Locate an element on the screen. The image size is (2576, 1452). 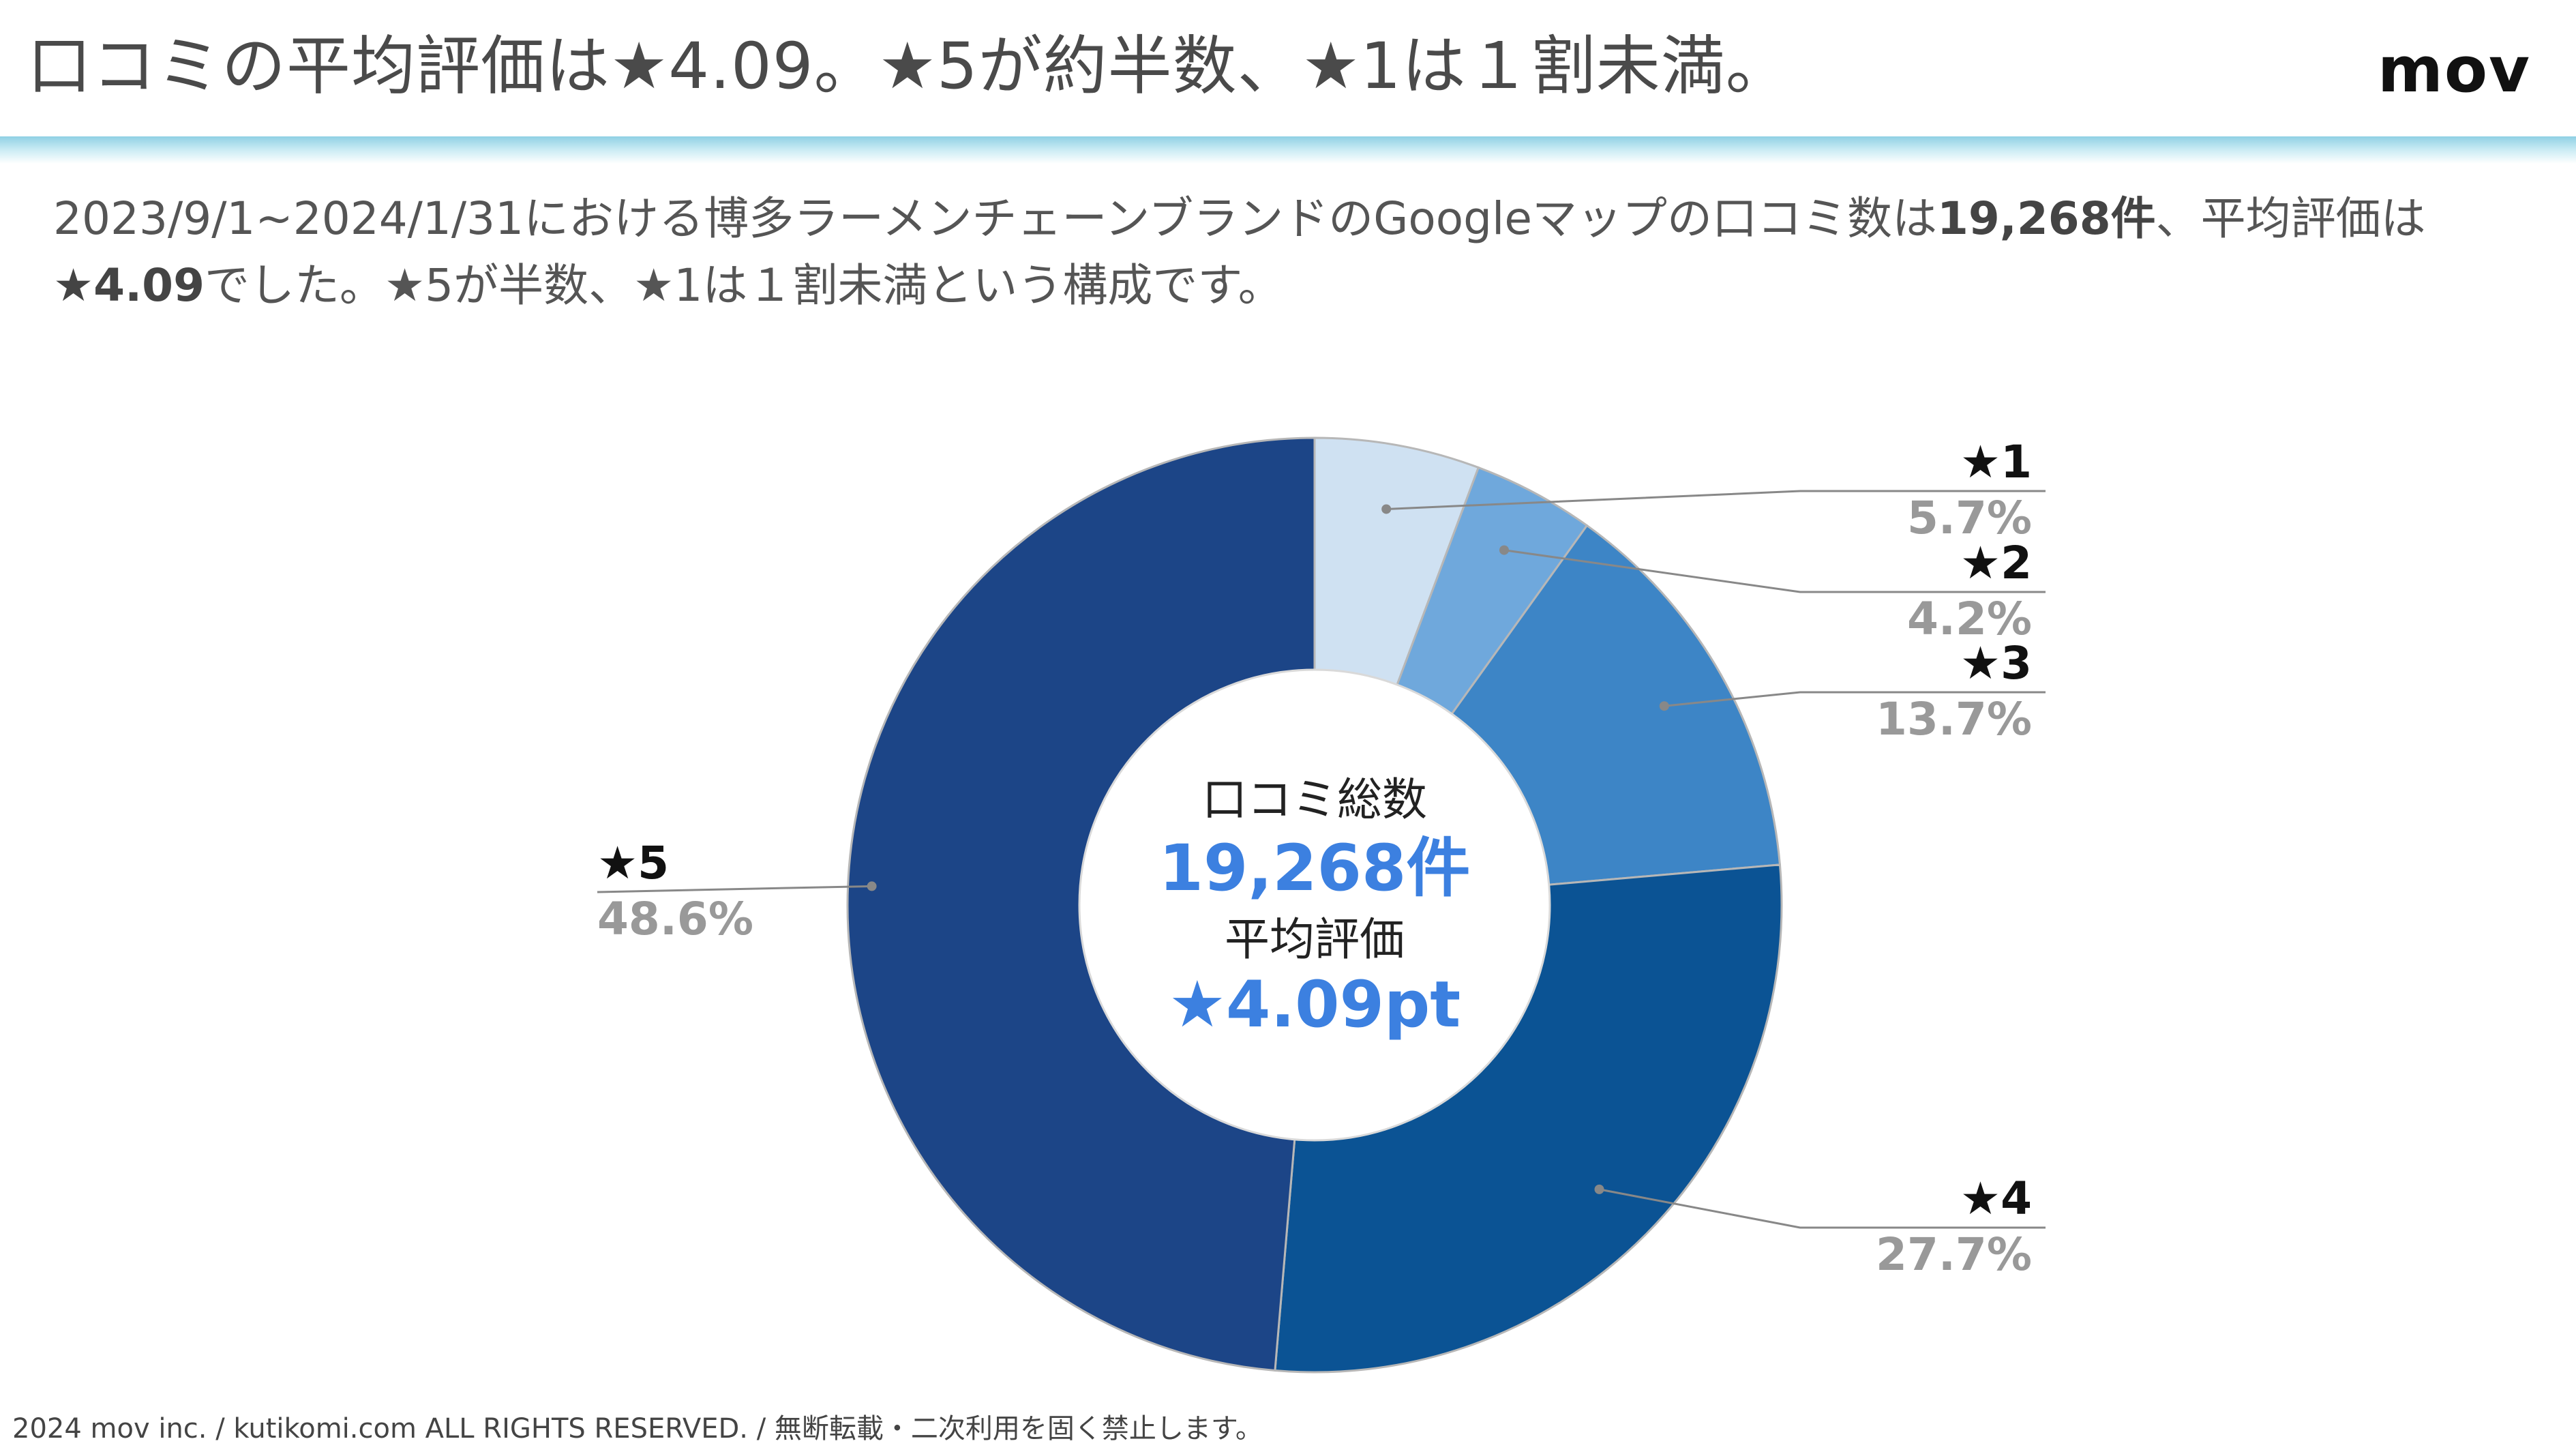
center-rating-value: ★4.09pt is located at coordinates (1315, 1005).